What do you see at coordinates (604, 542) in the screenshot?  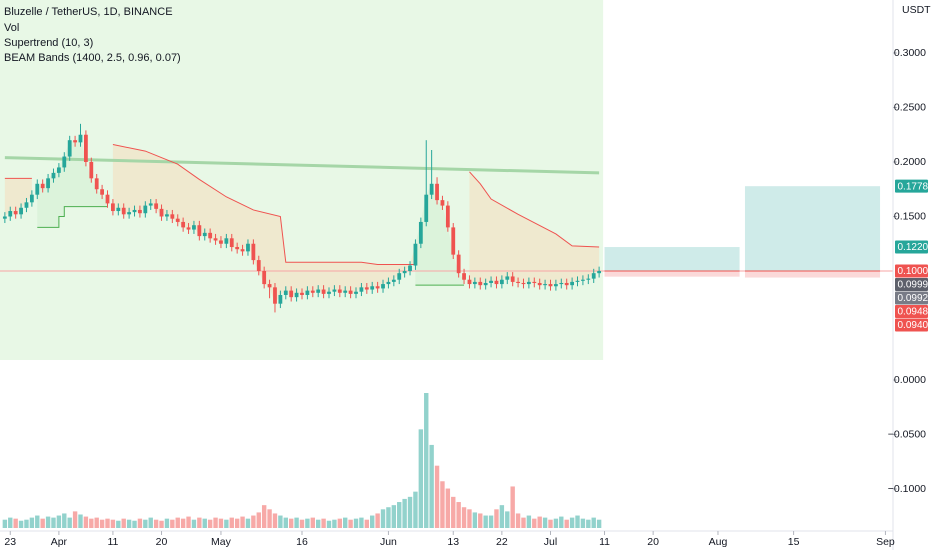 I see `x-tick-label: 11` at bounding box center [604, 542].